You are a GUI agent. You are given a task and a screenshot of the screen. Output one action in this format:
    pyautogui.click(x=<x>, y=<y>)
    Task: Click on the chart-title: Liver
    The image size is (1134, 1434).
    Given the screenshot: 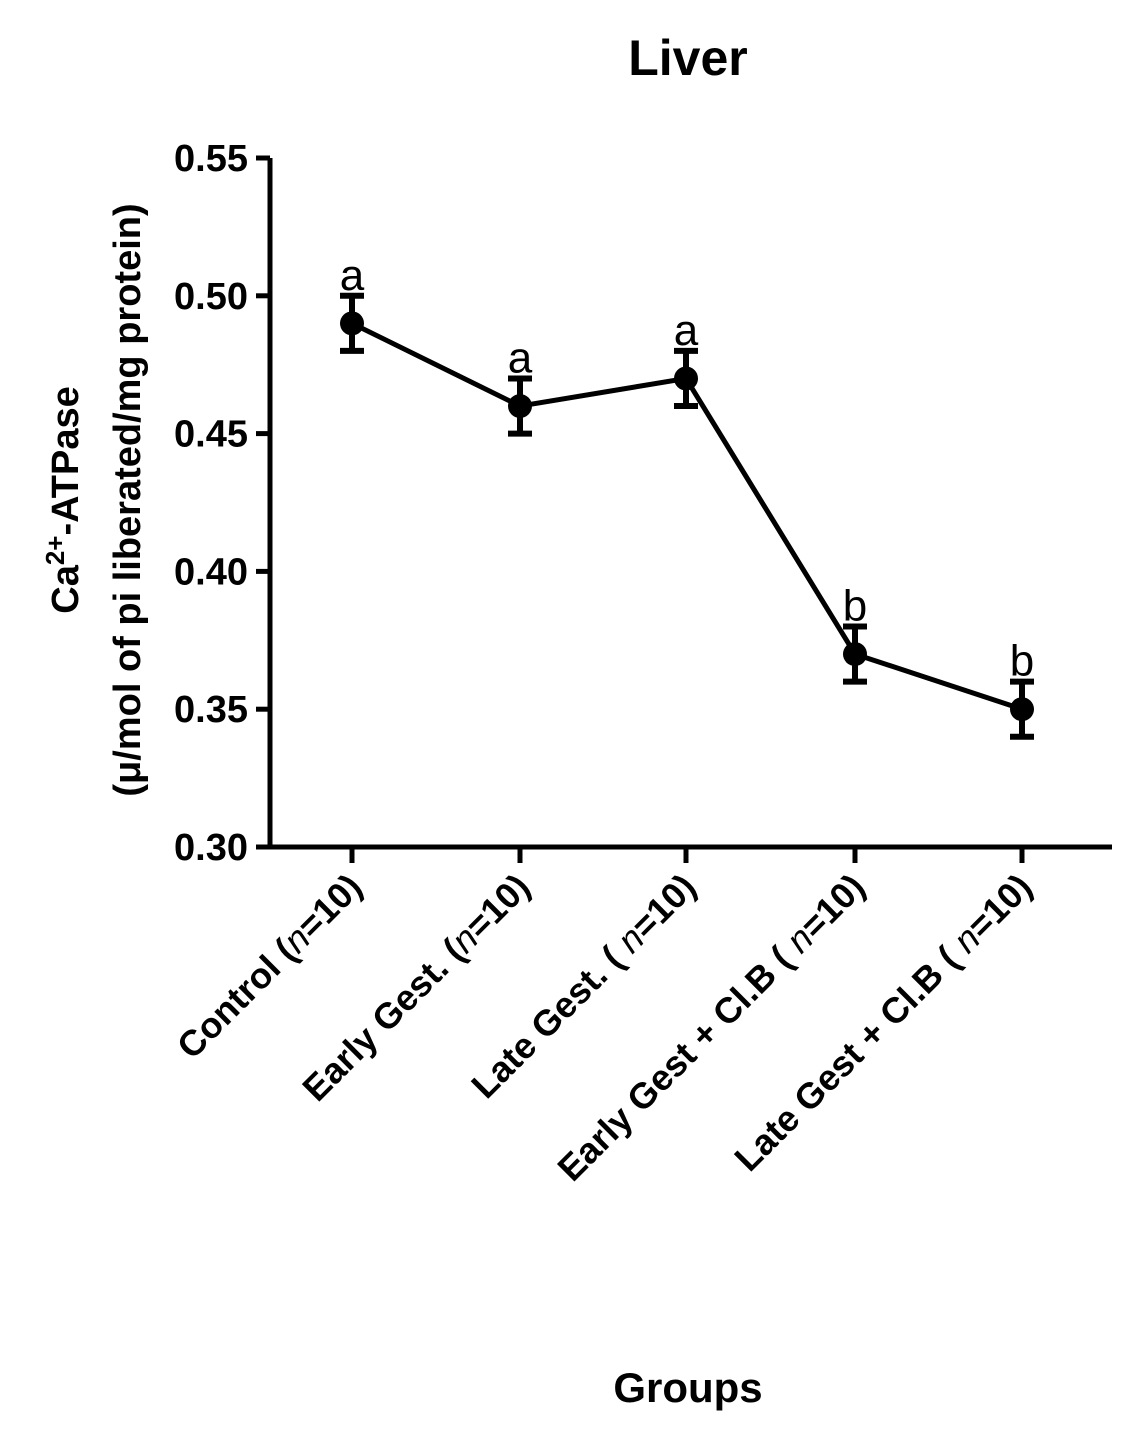 What is the action you would take?
    pyautogui.click(x=688, y=58)
    